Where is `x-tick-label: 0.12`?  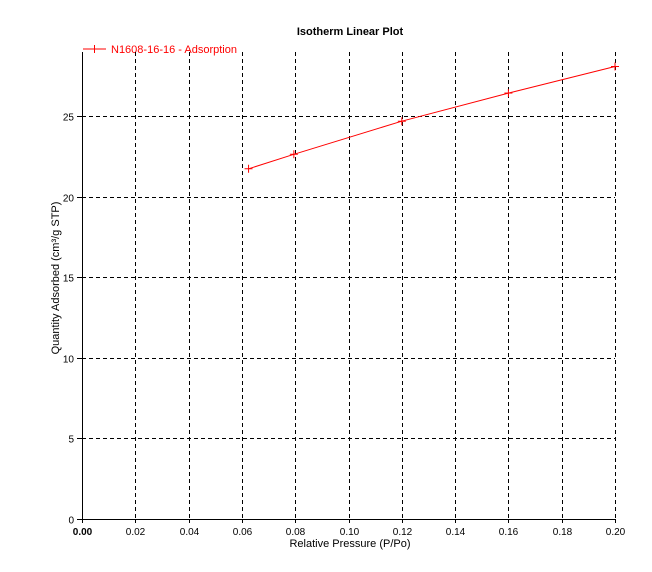 x-tick-label: 0.12 is located at coordinates (403, 532).